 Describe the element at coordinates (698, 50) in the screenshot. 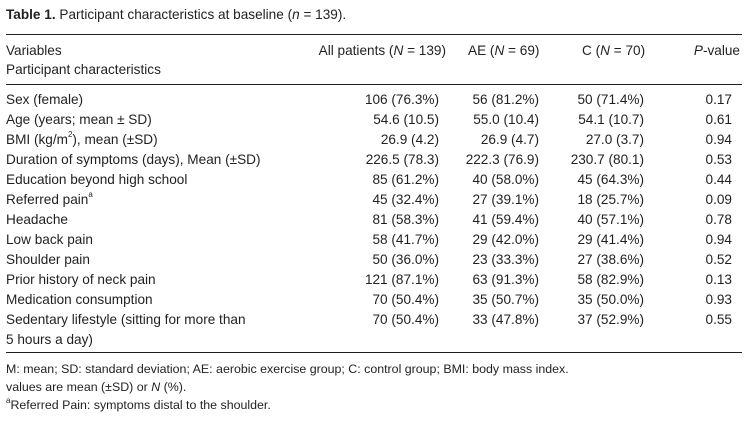

I see `header-p-symbol: P` at that location.